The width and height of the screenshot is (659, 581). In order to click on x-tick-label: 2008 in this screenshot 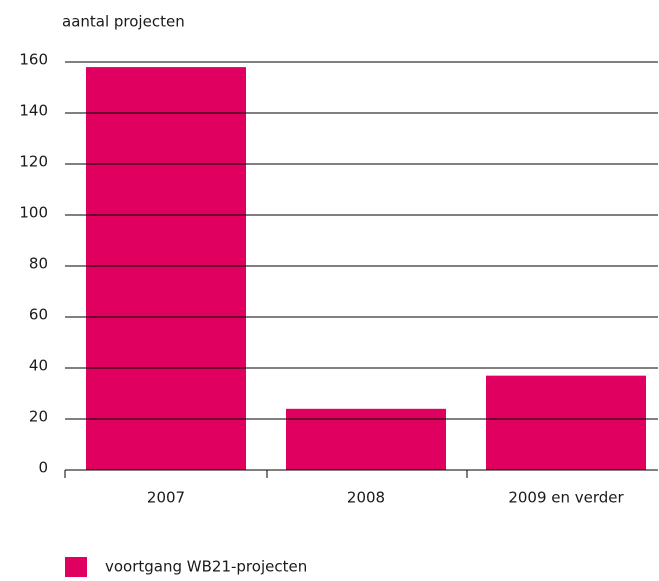, I will do `click(366, 498)`.